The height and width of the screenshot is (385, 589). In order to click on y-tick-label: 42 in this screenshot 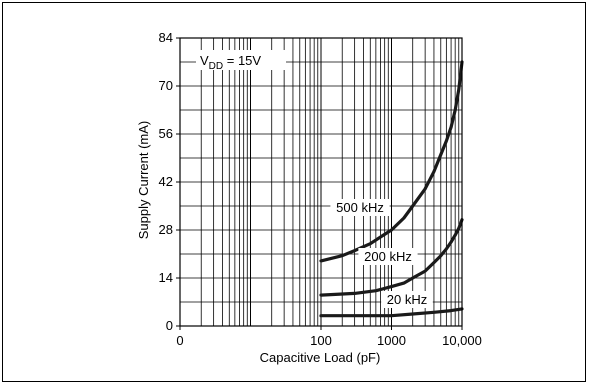, I will do `click(166, 181)`.